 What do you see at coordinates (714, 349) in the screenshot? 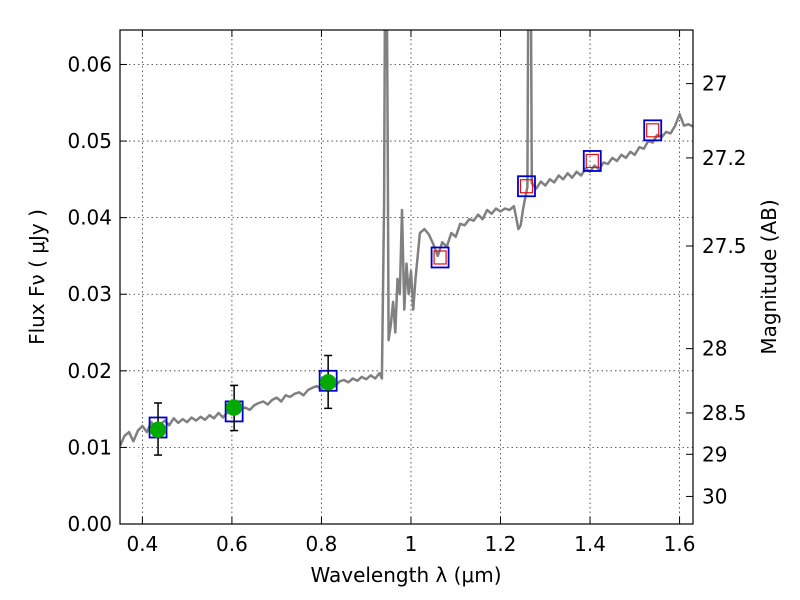
I see `y2-tick-label: 28` at bounding box center [714, 349].